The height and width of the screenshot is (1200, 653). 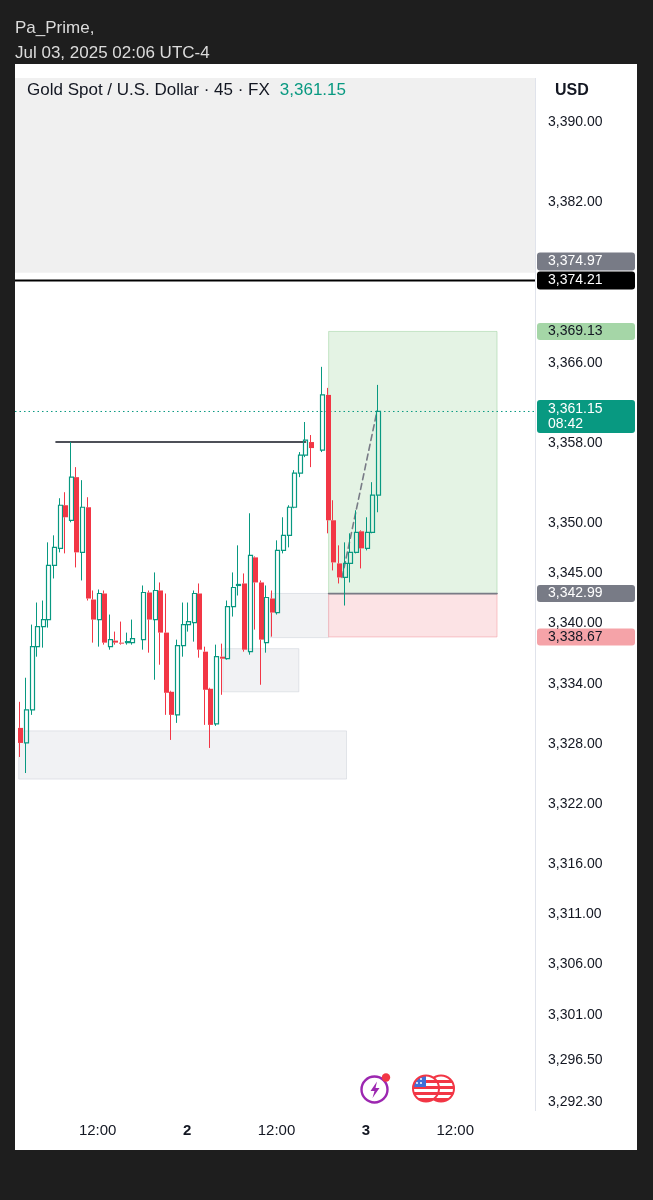 I want to click on chart-title: Gold Spot / U.S. Dollar · 45 · FX, so click(x=148, y=89).